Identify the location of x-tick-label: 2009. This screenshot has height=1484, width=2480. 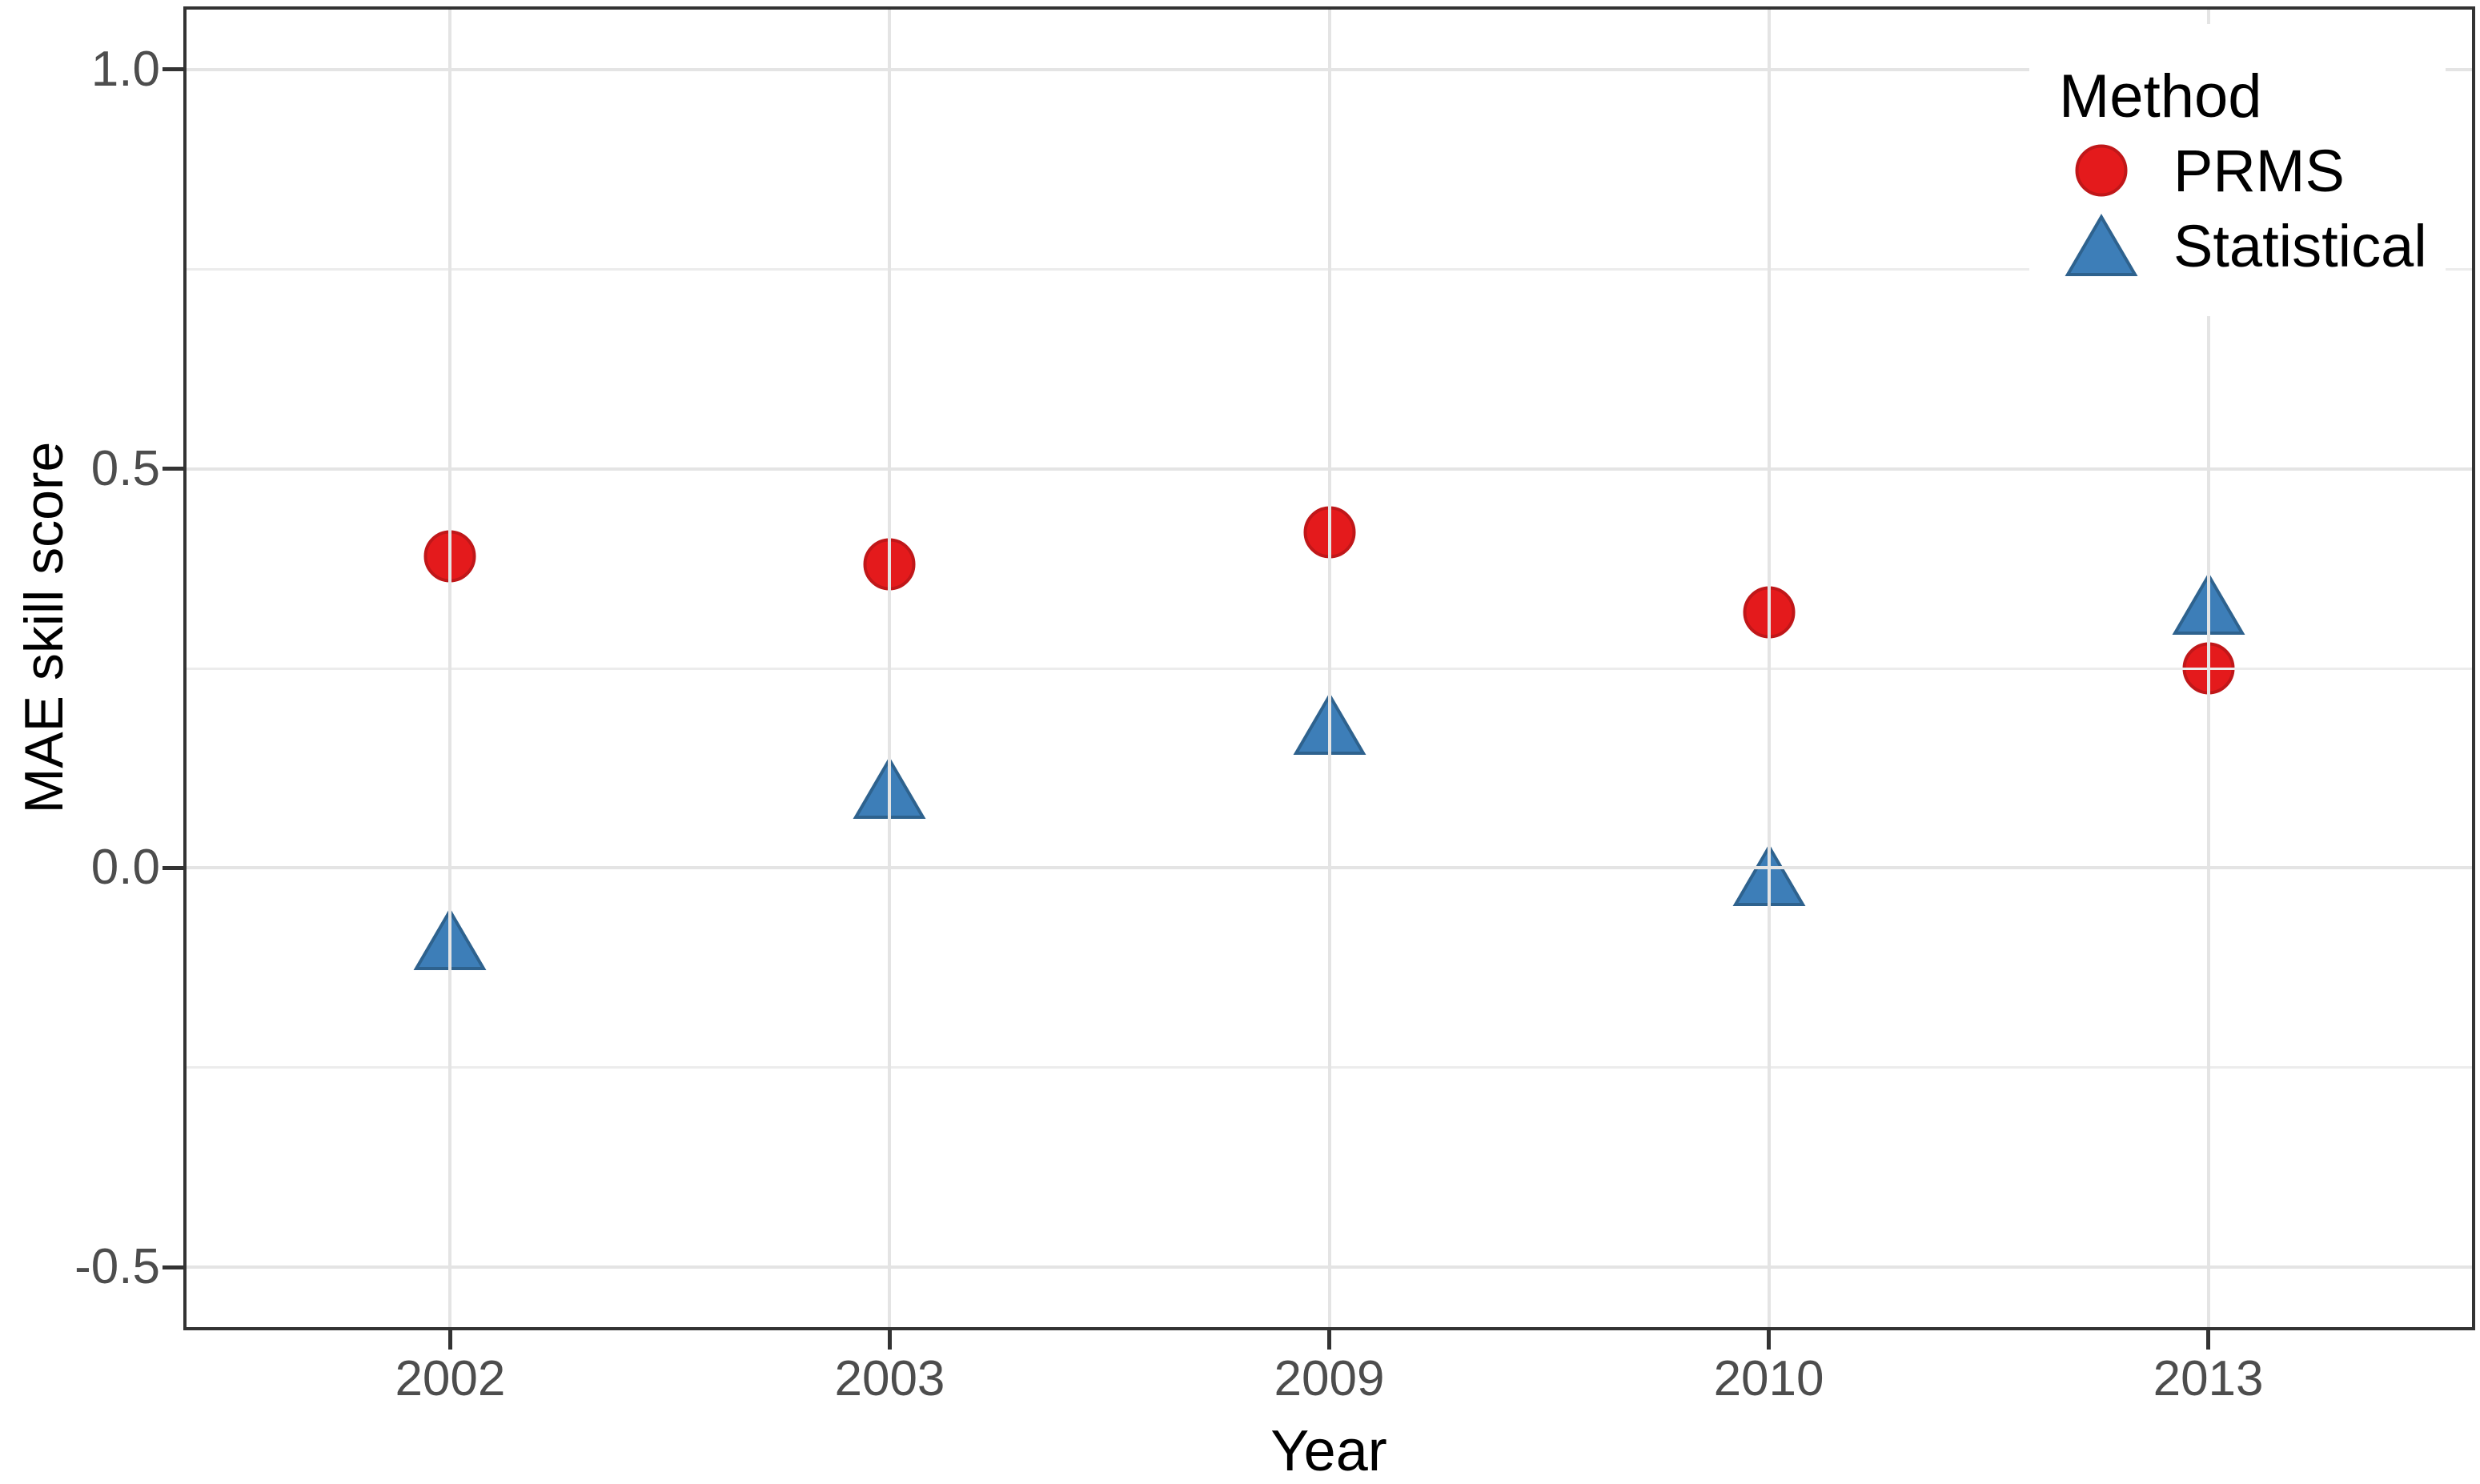
(1329, 1378).